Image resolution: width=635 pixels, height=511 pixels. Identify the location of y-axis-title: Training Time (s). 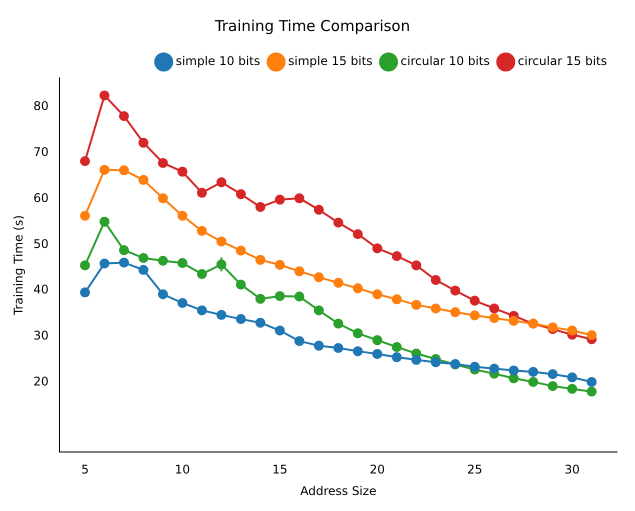
(18, 265).